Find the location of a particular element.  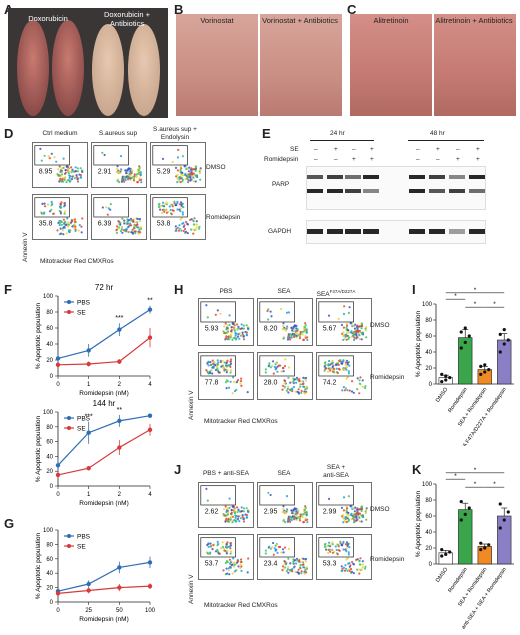

gate-percentage: 35.8 is located at coordinates (46, 223).